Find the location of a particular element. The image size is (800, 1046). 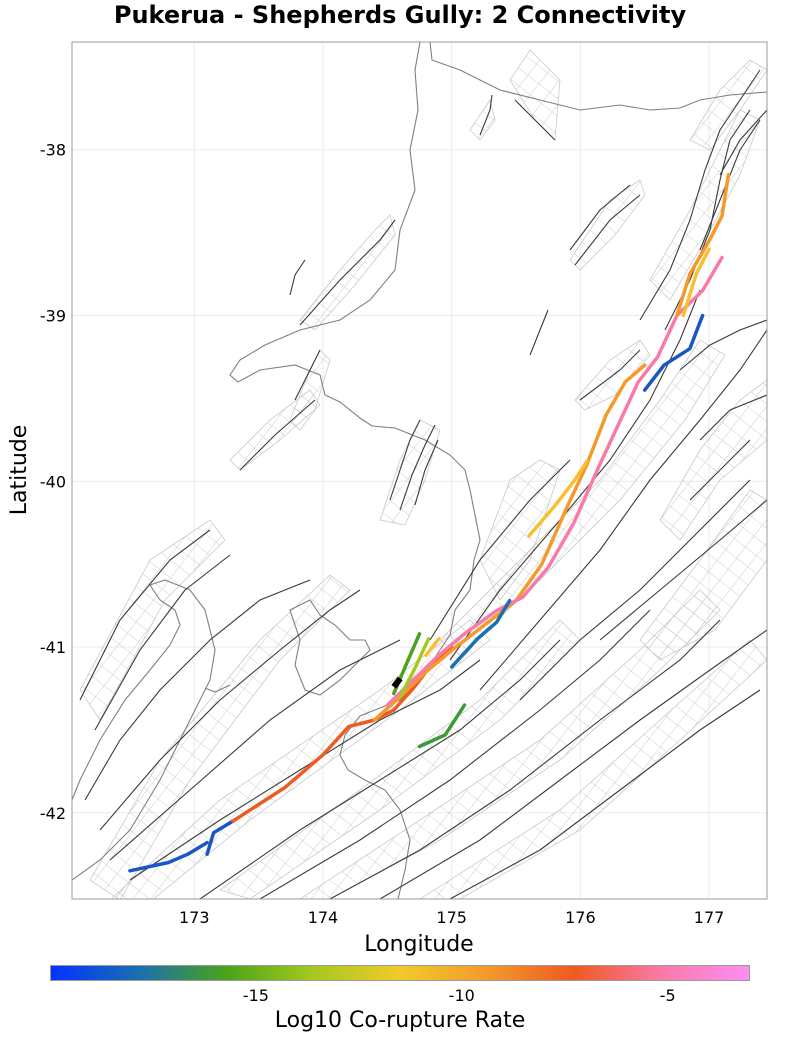

y-tick-label: -39 is located at coordinates (53, 316).